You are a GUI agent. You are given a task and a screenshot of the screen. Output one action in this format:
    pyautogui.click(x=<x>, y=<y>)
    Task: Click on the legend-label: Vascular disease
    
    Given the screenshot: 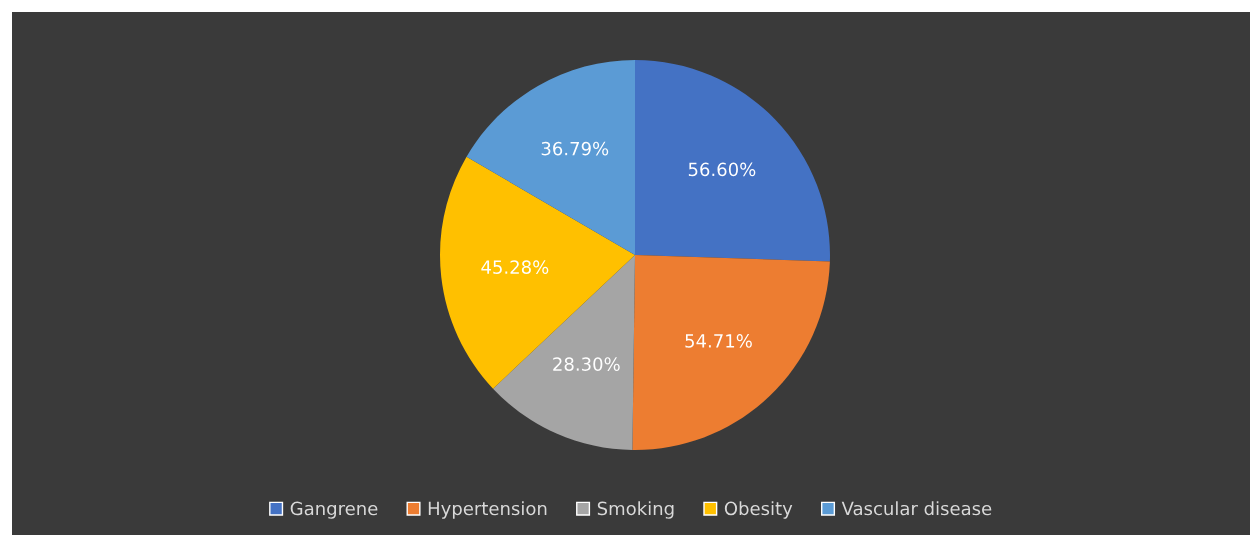 What is the action you would take?
    pyautogui.click(x=916, y=508)
    